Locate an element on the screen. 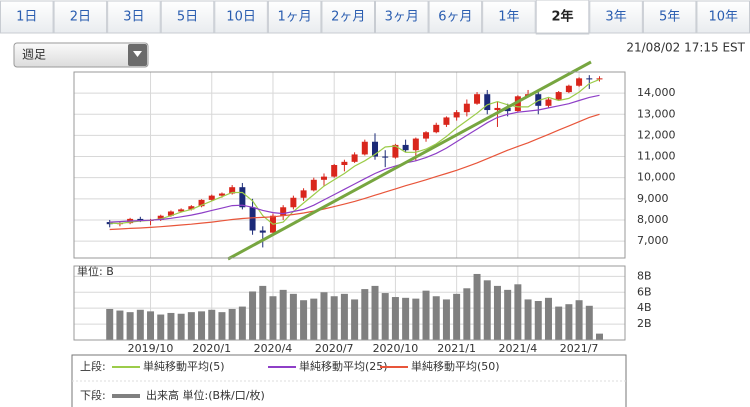  tab-label: 1ヶ月 is located at coordinates (295, 17).